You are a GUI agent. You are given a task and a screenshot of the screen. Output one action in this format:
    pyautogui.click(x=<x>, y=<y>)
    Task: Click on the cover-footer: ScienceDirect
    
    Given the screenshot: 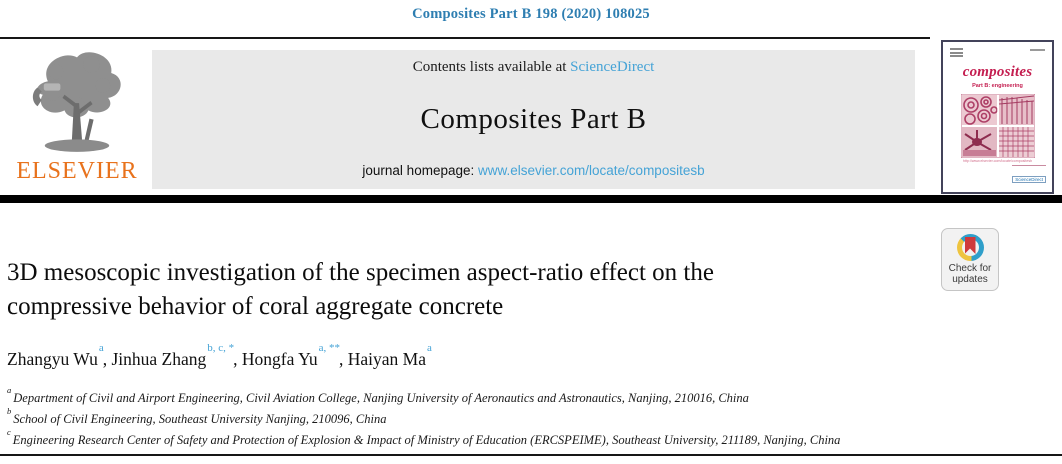 What is the action you would take?
    pyautogui.click(x=1029, y=175)
    